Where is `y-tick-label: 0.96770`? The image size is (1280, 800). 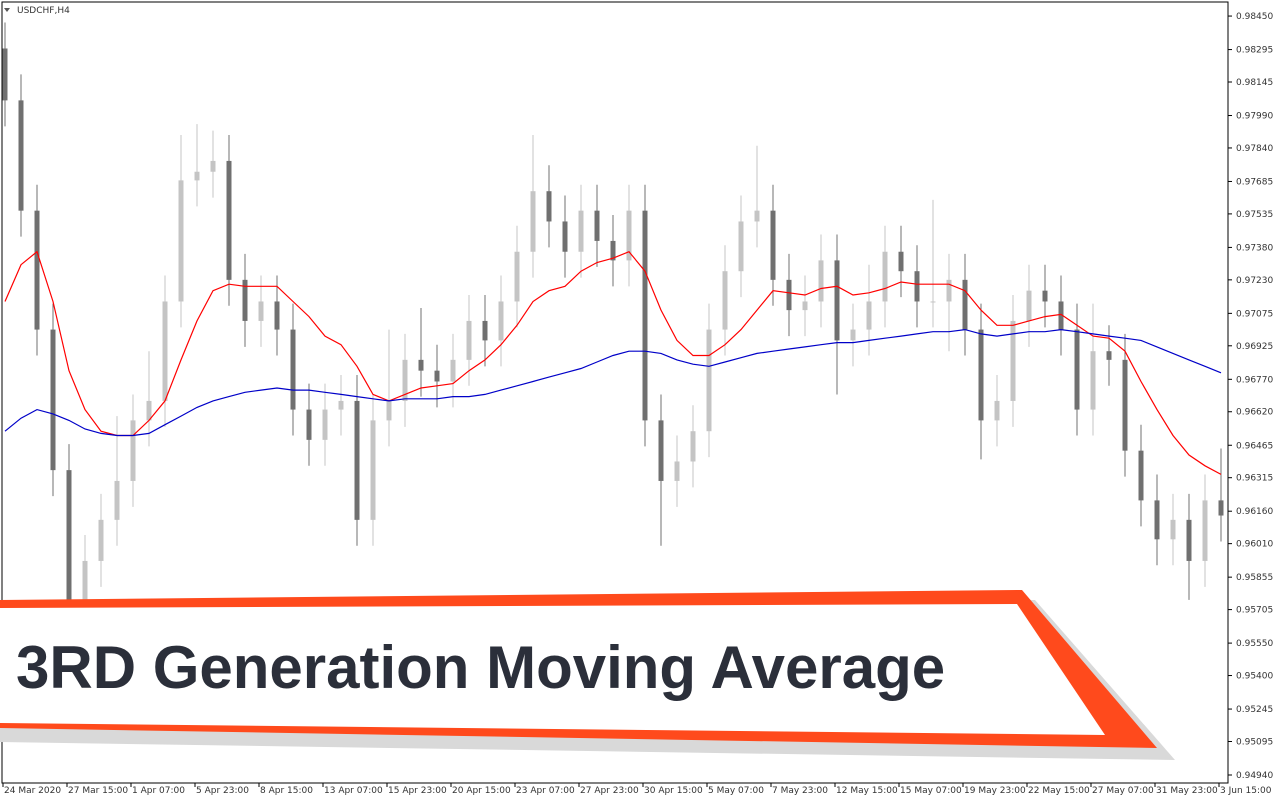 y-tick-label: 0.96770 is located at coordinates (1254, 380).